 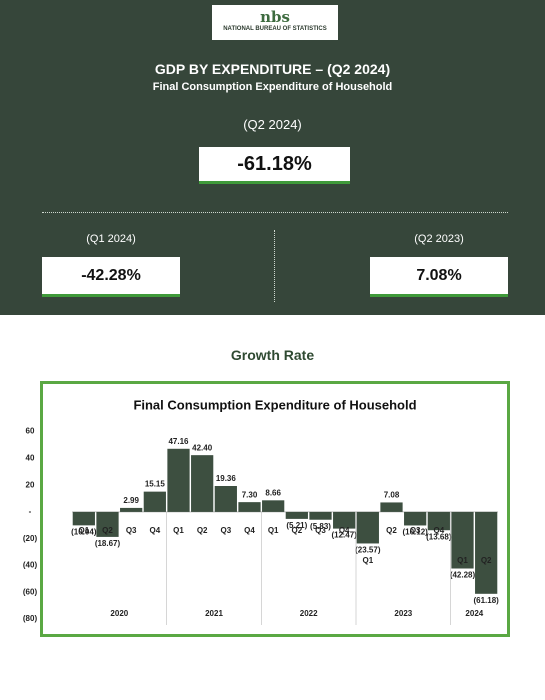 What do you see at coordinates (403, 613) in the screenshot?
I see `group-label: 2023` at bounding box center [403, 613].